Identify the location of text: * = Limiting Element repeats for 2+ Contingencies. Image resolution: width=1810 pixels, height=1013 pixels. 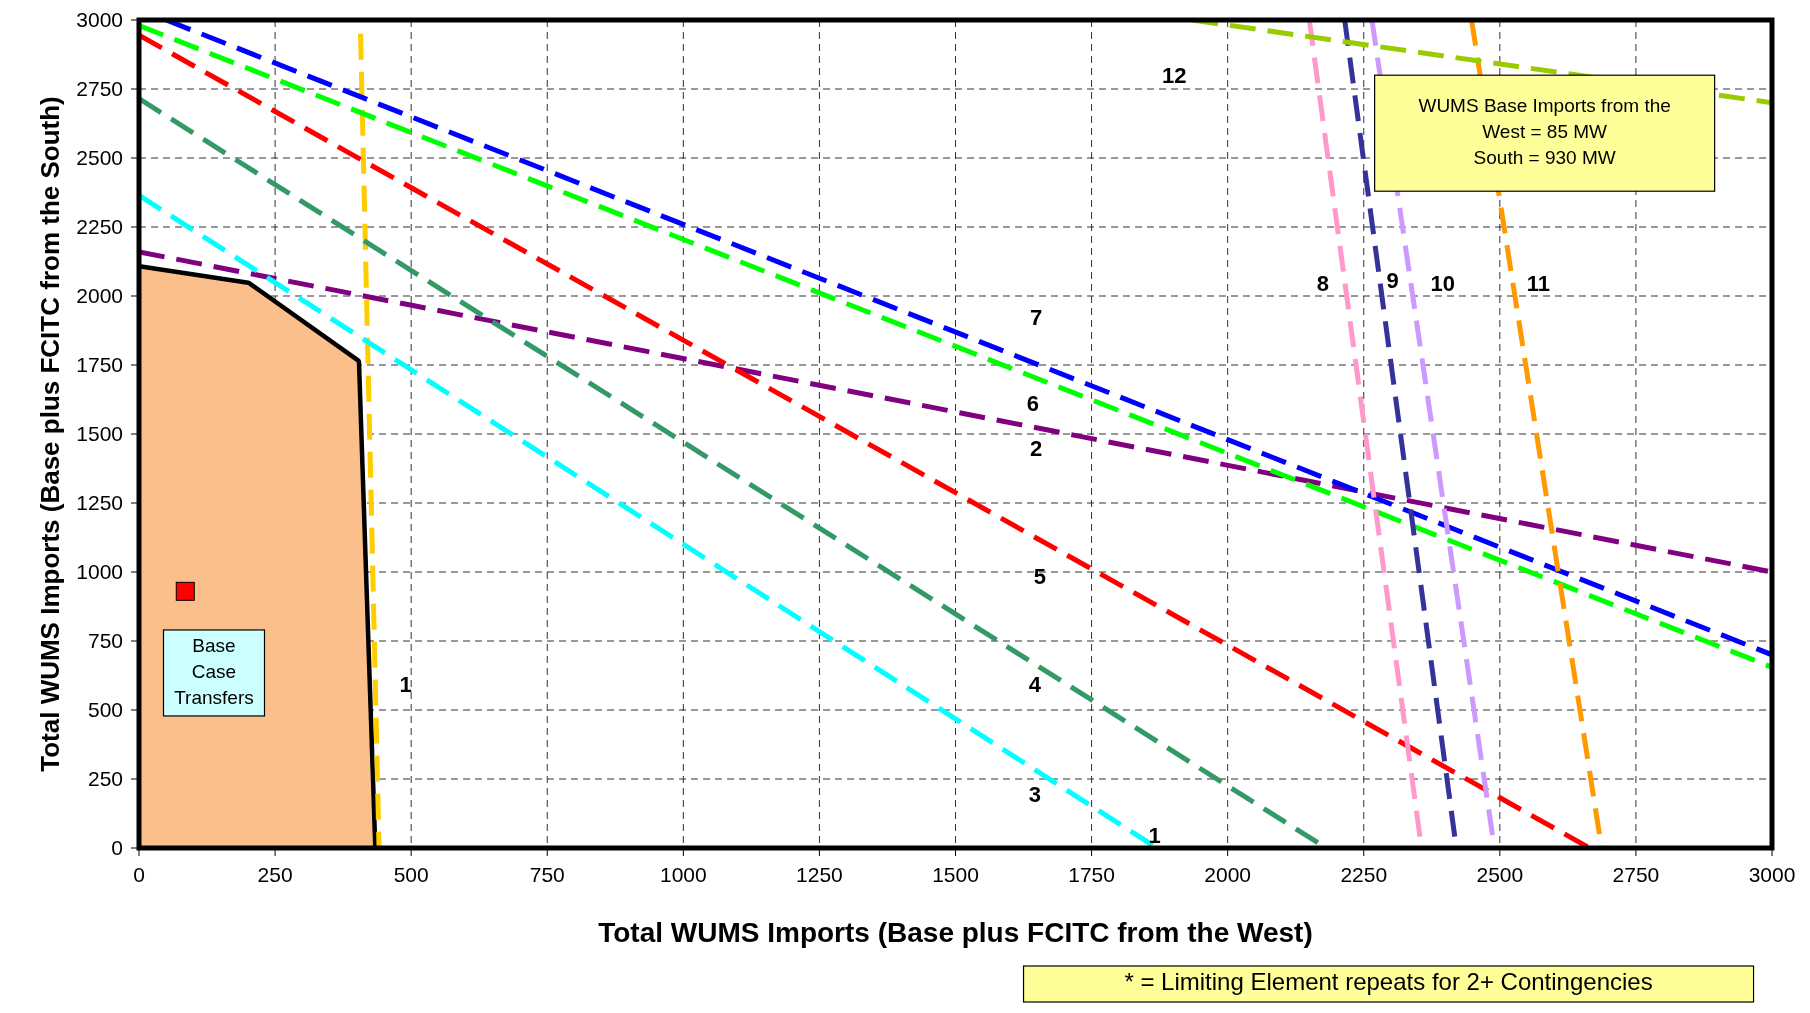
(1388, 982).